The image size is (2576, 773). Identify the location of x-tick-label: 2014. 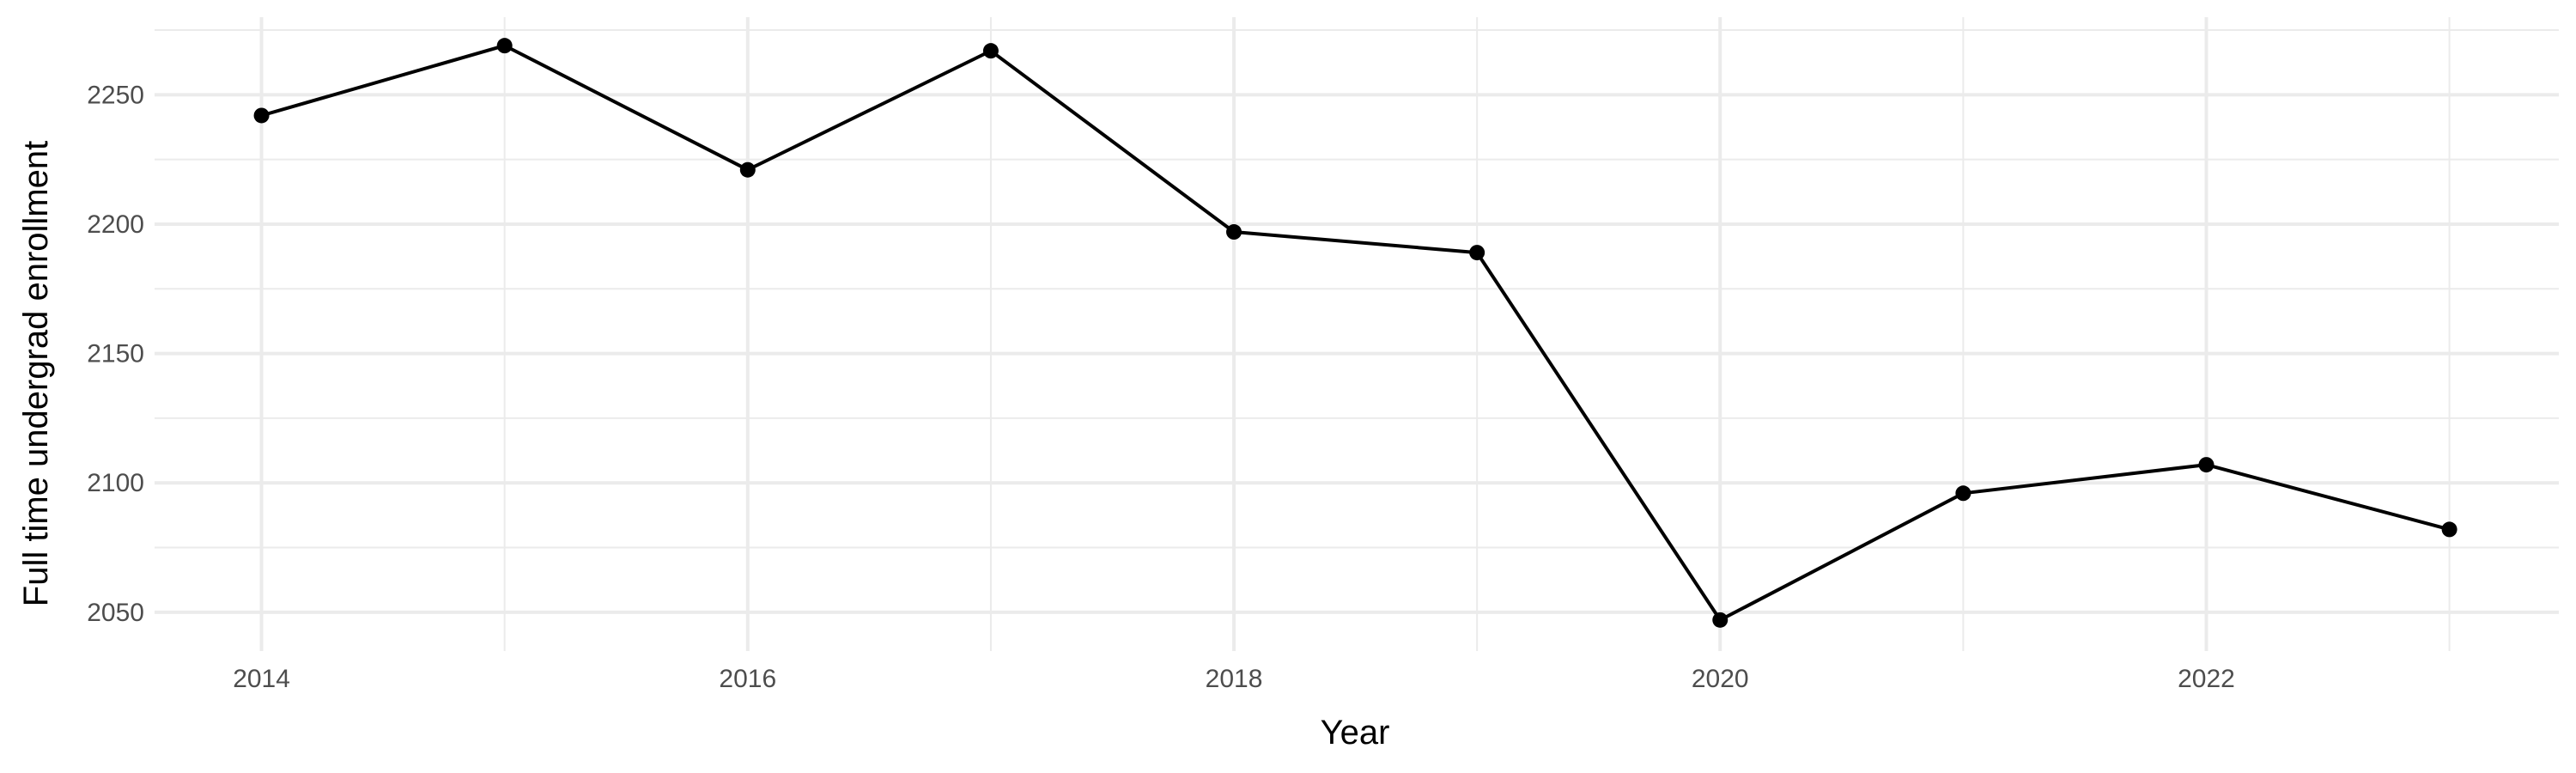
(261, 679).